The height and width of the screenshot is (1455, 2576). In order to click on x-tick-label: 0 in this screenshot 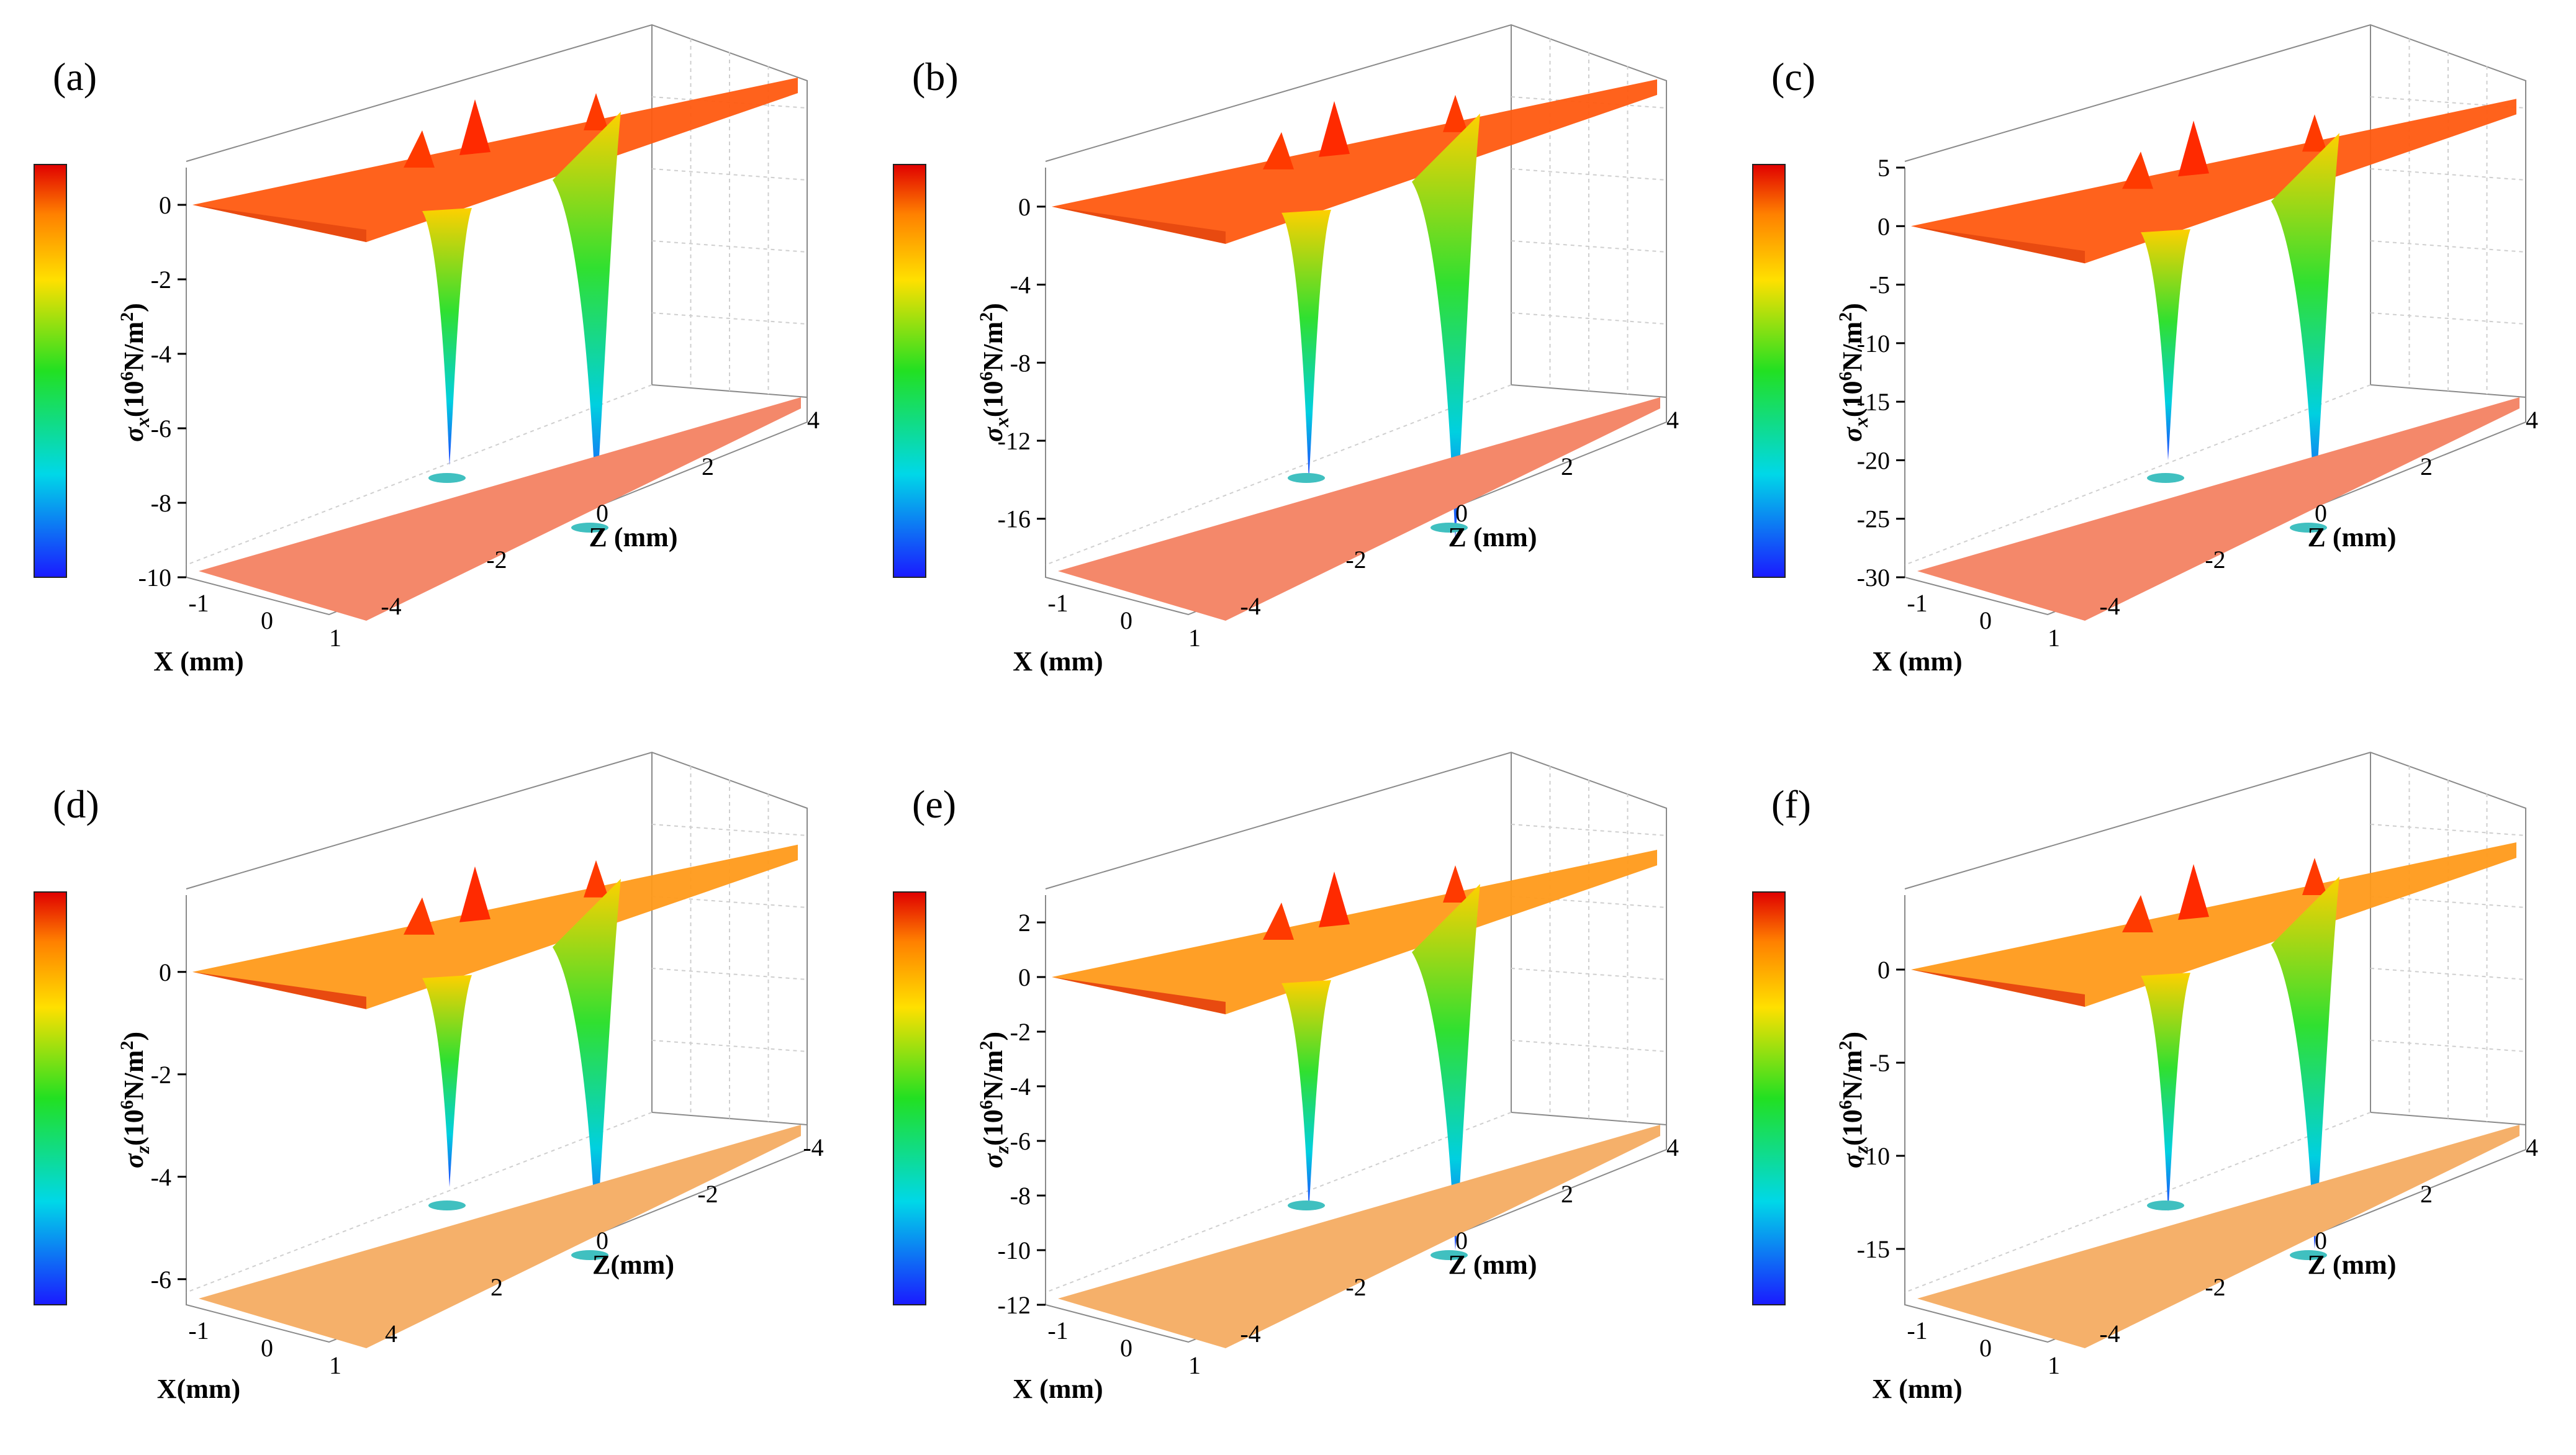, I will do `click(1126, 1348)`.